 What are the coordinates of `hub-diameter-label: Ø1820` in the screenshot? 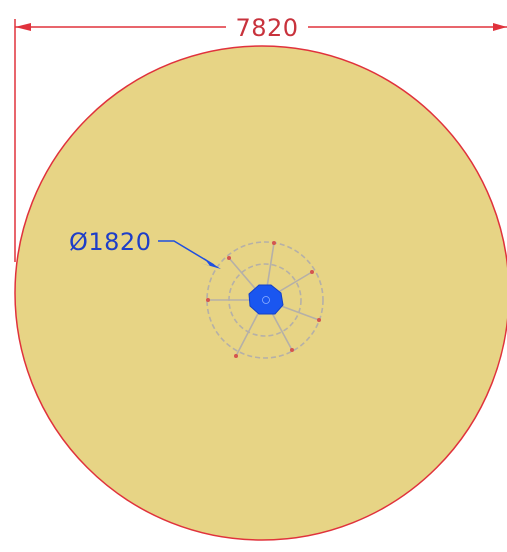 It's located at (110, 242).